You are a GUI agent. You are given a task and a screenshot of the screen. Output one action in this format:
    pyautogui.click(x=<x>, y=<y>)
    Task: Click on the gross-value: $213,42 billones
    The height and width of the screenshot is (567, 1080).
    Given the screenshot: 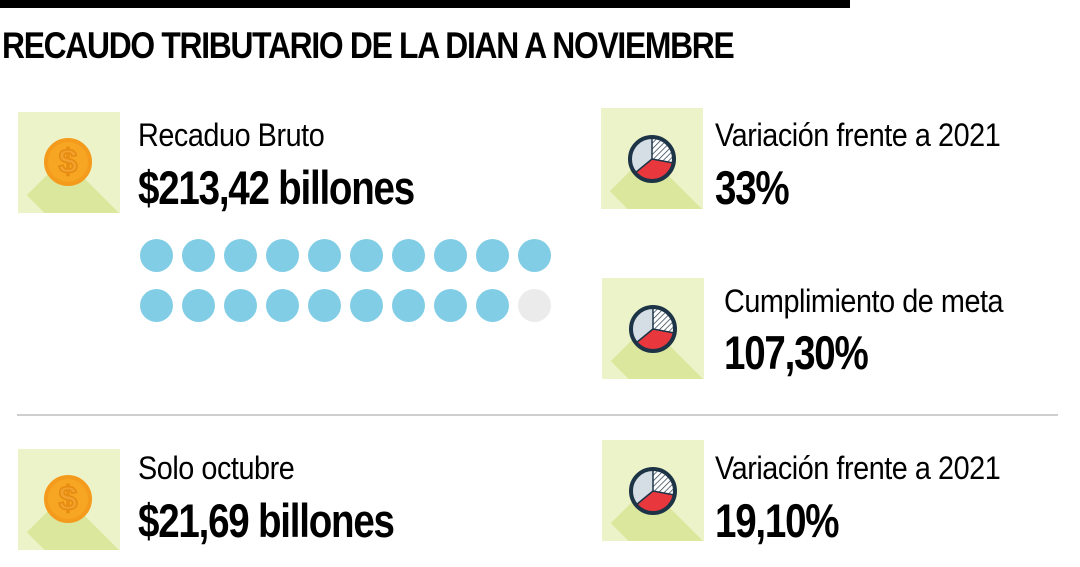 What is the action you would take?
    pyautogui.click(x=276, y=187)
    